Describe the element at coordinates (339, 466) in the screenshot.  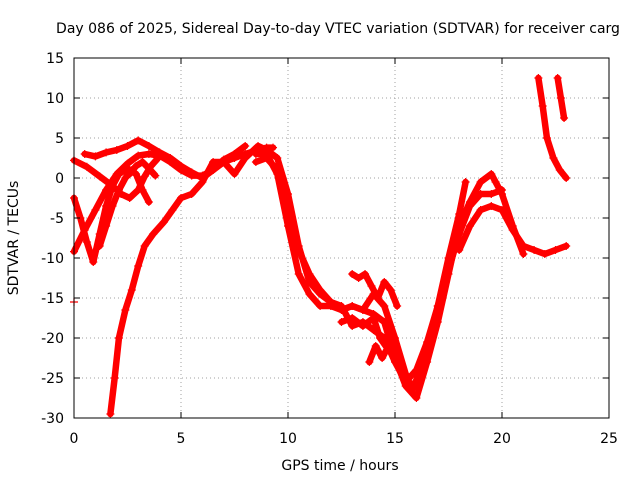
I see `x-axis-label: GPS time / hours` at that location.